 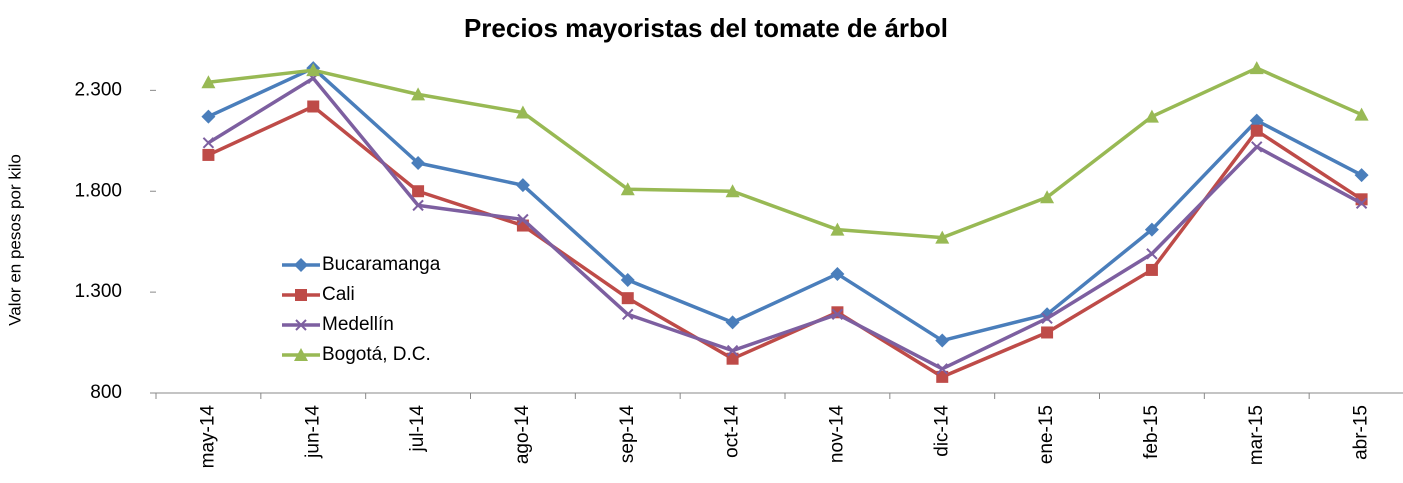 I want to click on x-tick-label: abr-15, so click(x=1361, y=432).